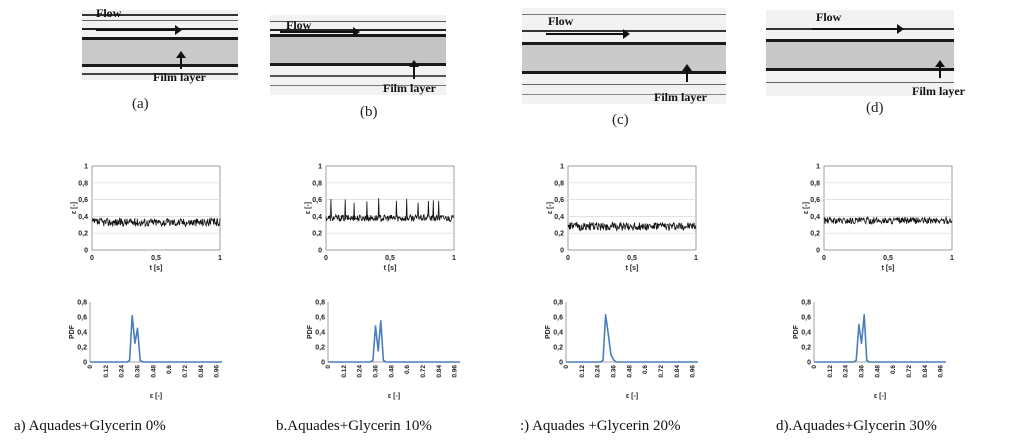 Image resolution: width=1021 pixels, height=445 pixels. I want to click on film-layer-label: Film layer, so click(179, 77).